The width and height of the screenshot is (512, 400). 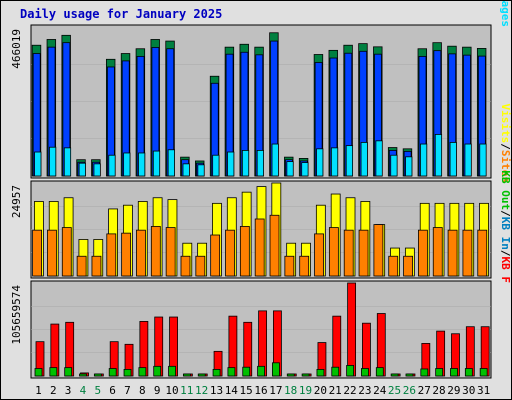 What do you see at coordinates (349, 390) in the screenshot?
I see `x-tick-day-22: 22` at bounding box center [349, 390].